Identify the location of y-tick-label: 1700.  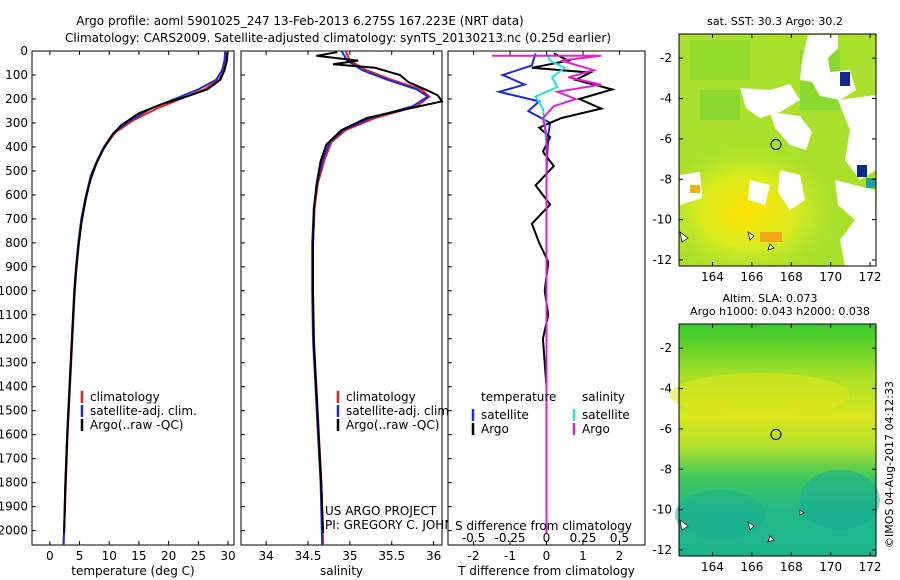
(14, 459).